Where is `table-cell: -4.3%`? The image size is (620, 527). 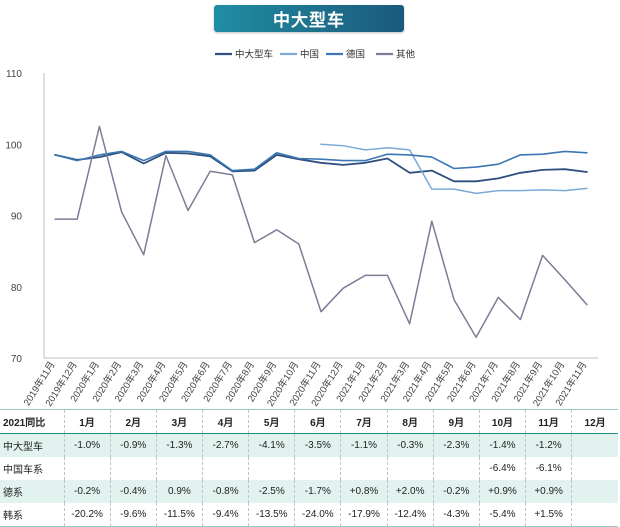
table-cell: -4.3% is located at coordinates (456, 515).